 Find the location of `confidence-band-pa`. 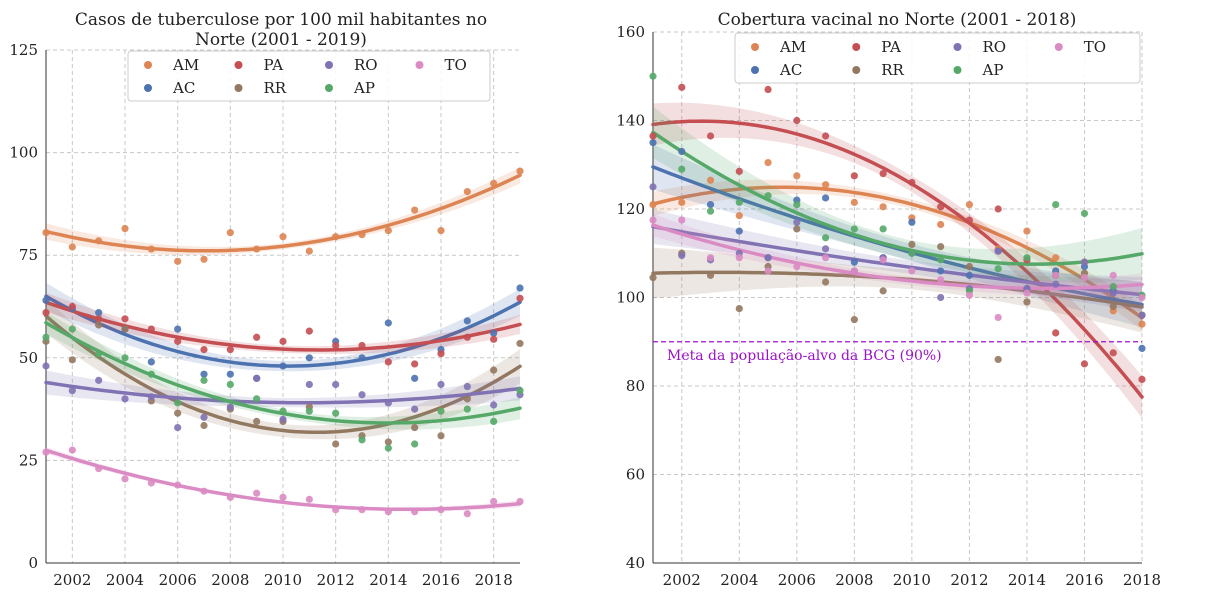

confidence-band-pa is located at coordinates (283, 323).